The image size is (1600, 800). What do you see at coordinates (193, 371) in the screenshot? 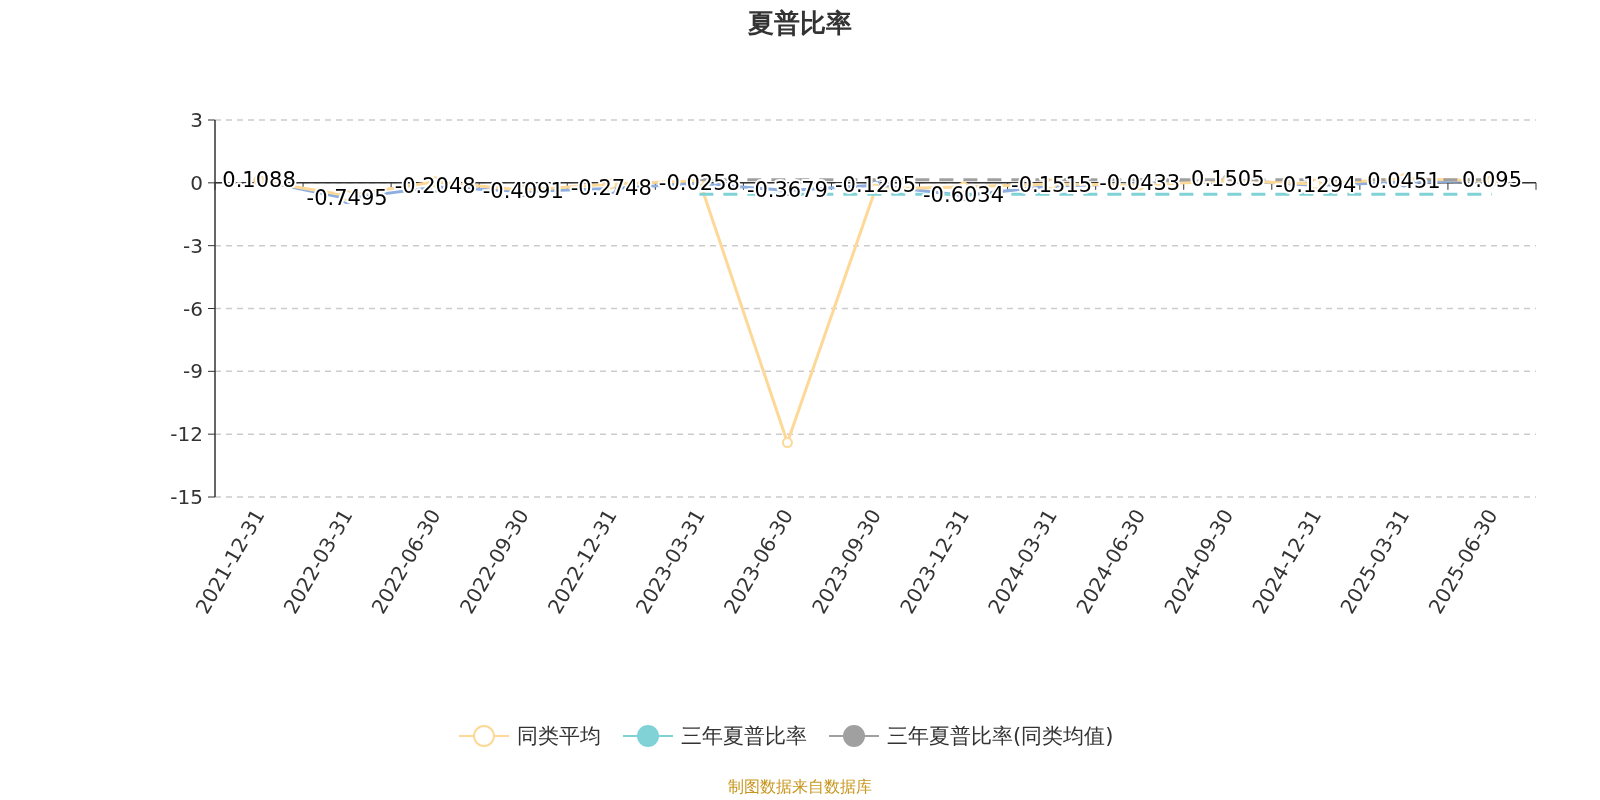
I see `y-tick-label: -9` at bounding box center [193, 371].